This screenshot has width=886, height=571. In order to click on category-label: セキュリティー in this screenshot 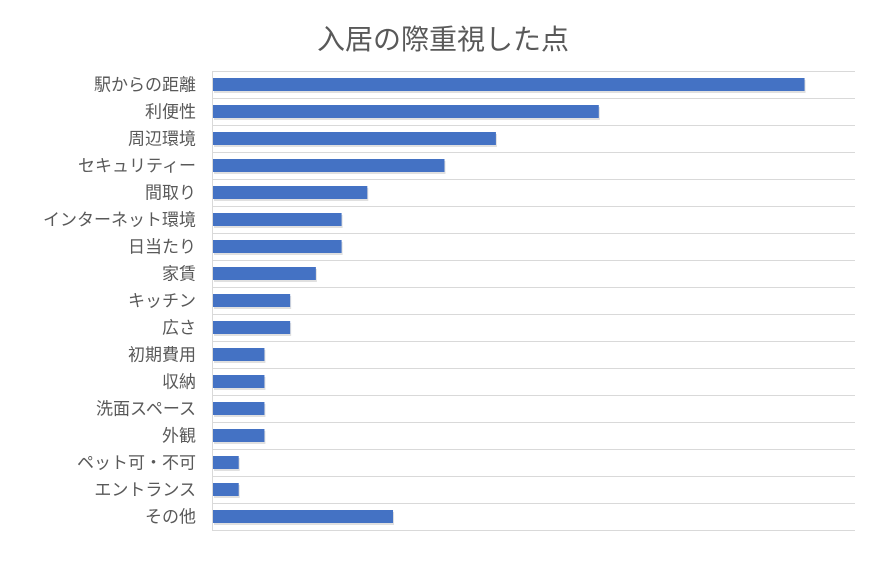, I will do `click(137, 167)`.